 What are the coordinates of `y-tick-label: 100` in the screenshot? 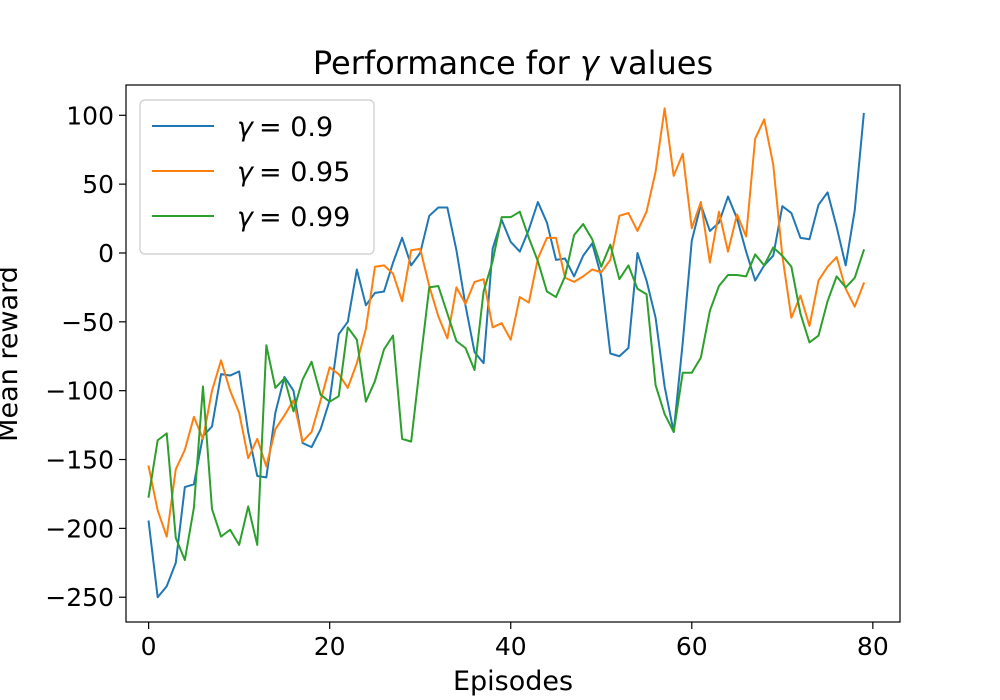 It's located at (90, 115).